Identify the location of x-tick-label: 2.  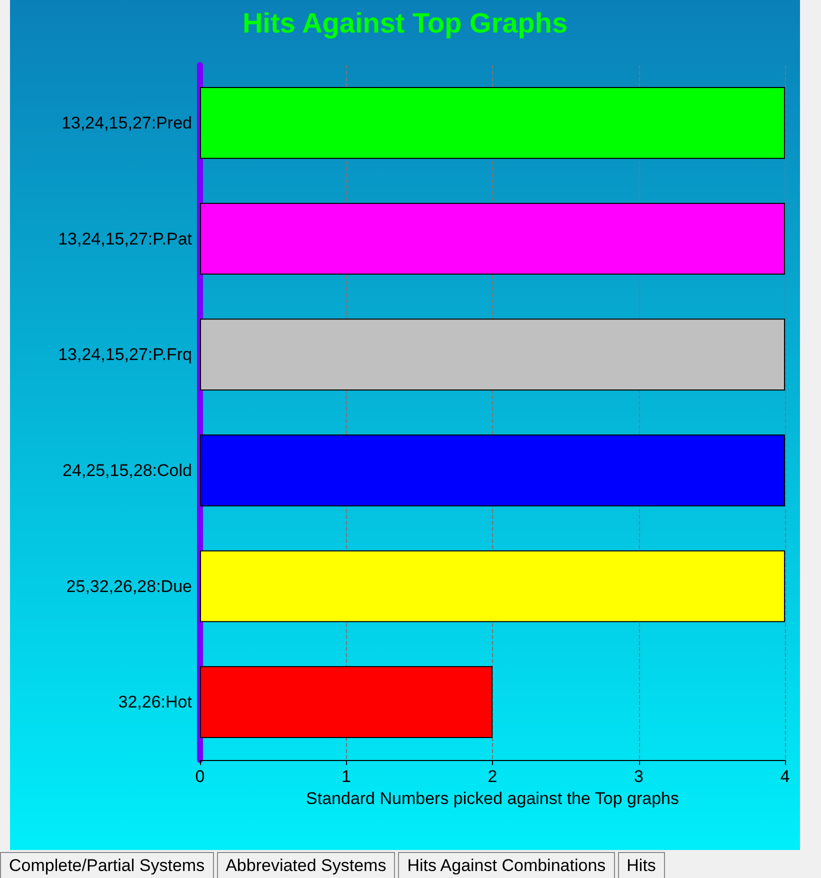
(493, 776).